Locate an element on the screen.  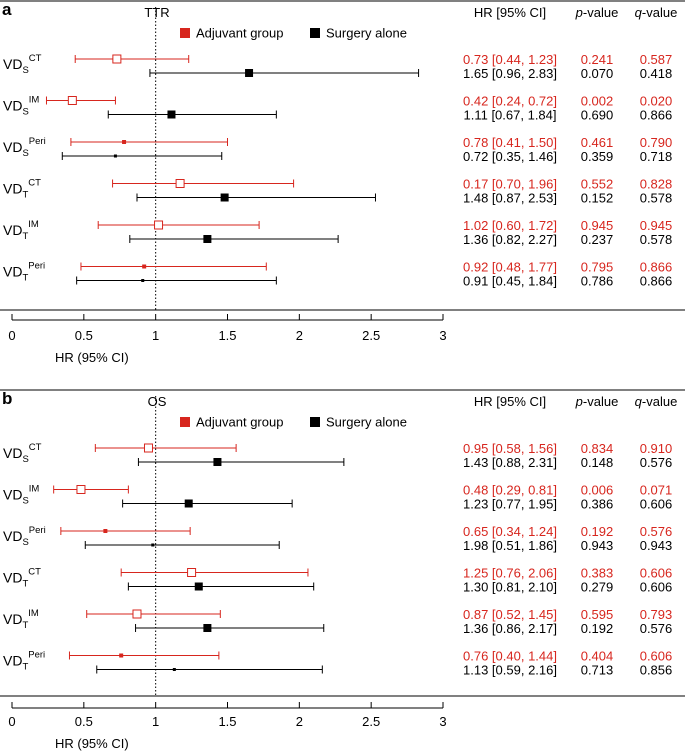
x-tick-label: 2 is located at coordinates (299, 721).